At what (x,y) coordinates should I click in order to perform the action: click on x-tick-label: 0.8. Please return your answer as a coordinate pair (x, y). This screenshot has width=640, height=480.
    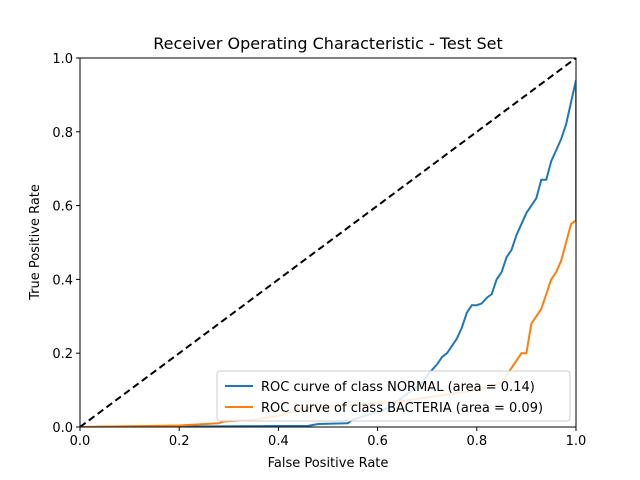
    Looking at the image, I should click on (476, 441).